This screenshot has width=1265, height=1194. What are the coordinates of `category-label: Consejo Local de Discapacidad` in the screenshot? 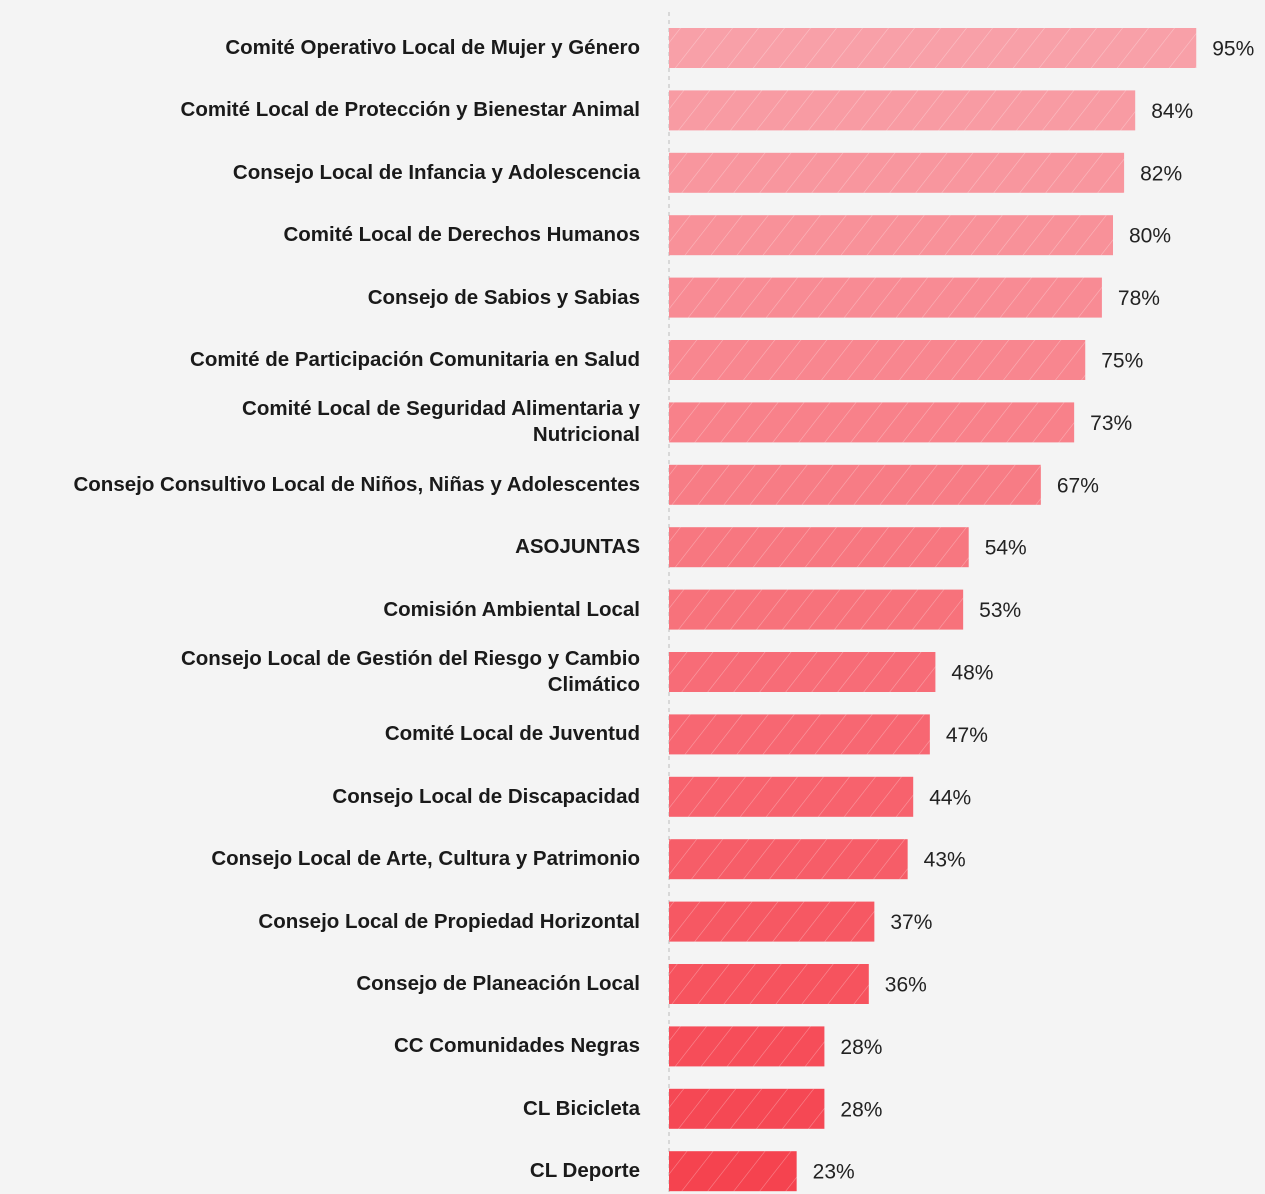 It's located at (486, 796).